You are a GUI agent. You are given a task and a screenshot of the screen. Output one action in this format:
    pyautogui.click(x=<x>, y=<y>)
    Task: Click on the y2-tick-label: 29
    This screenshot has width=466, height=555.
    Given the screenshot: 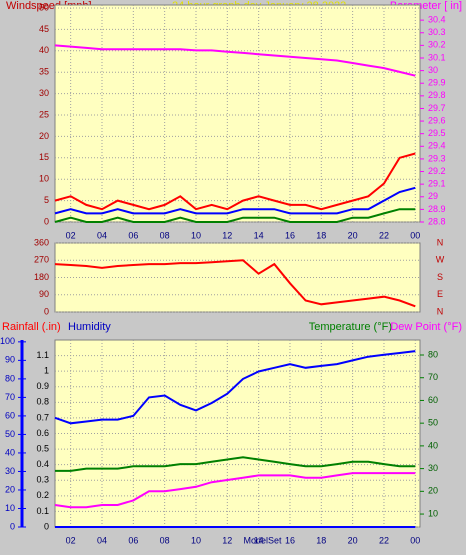 What is the action you would take?
    pyautogui.click(x=433, y=196)
    